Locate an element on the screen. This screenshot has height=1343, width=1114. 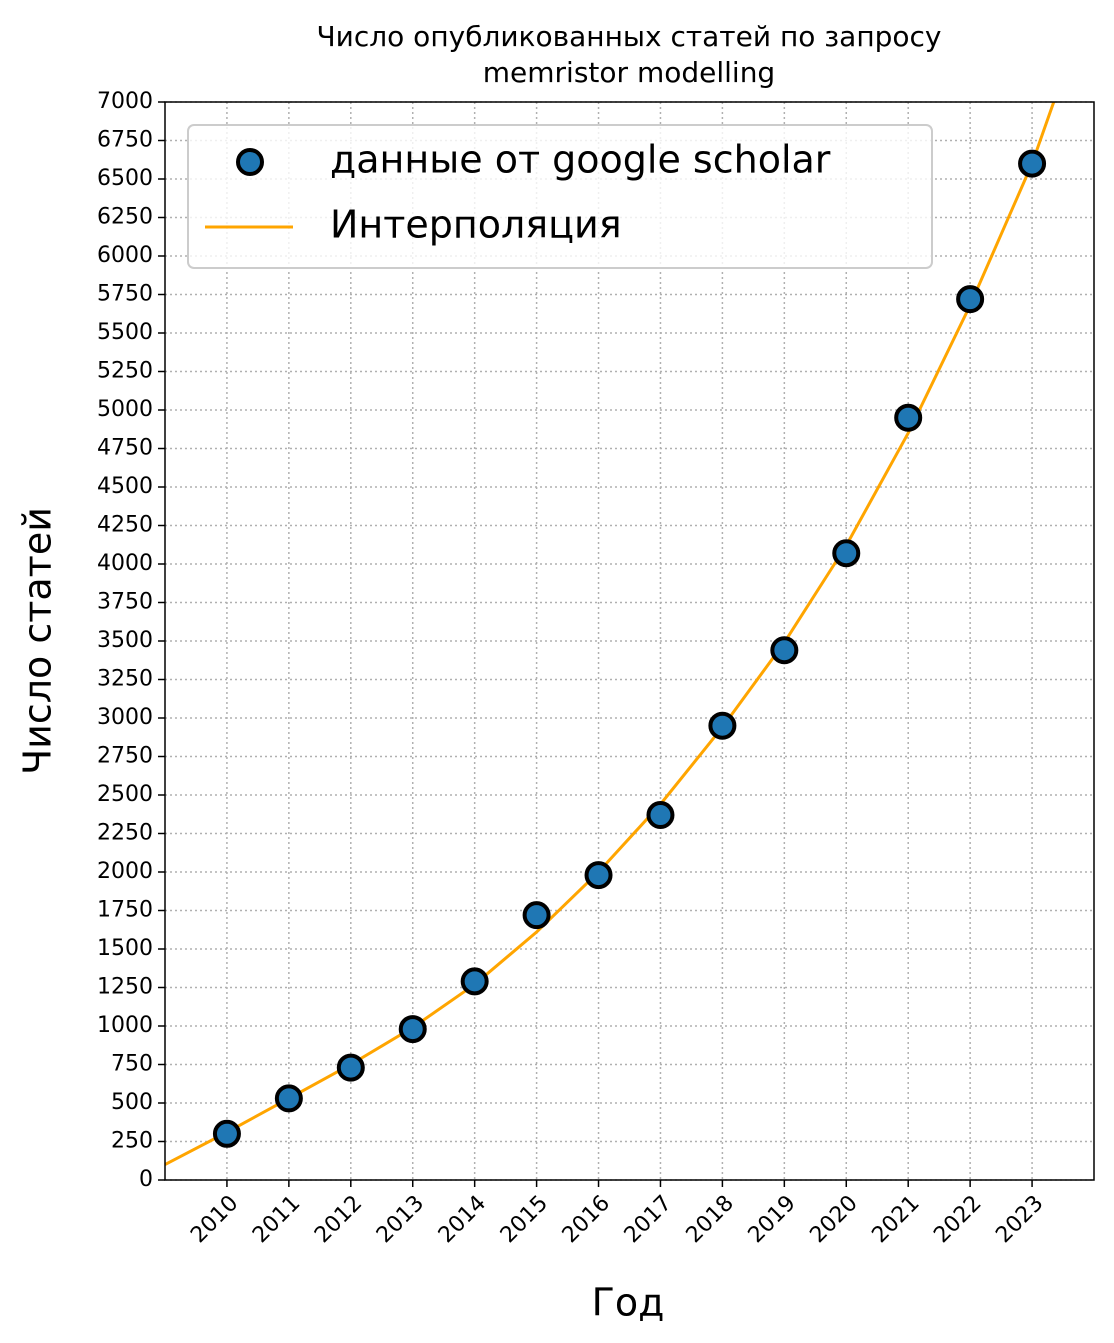
x-axis-label: Год is located at coordinates (628, 1303).